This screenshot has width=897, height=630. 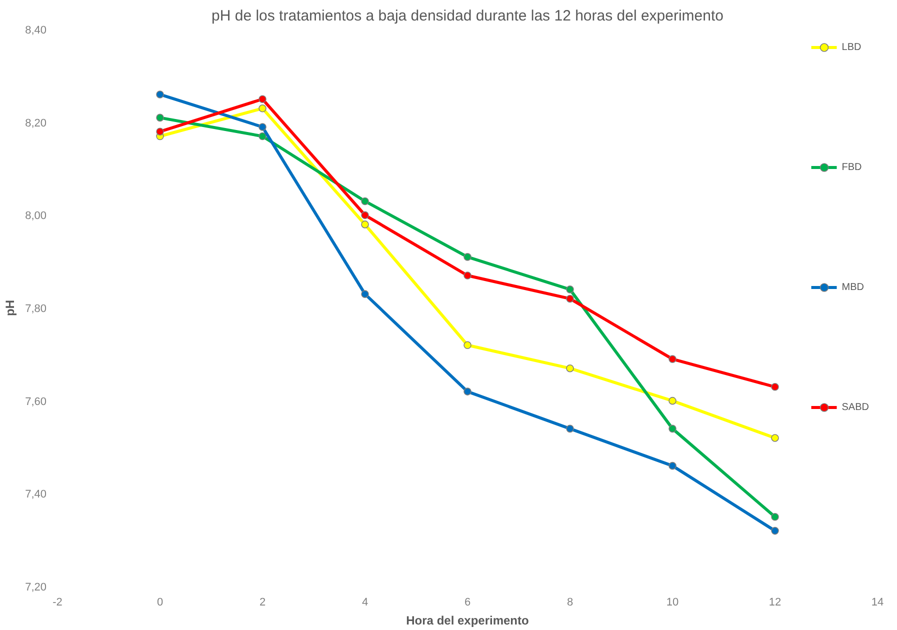 I want to click on x-tick-label: 10, so click(x=672, y=602).